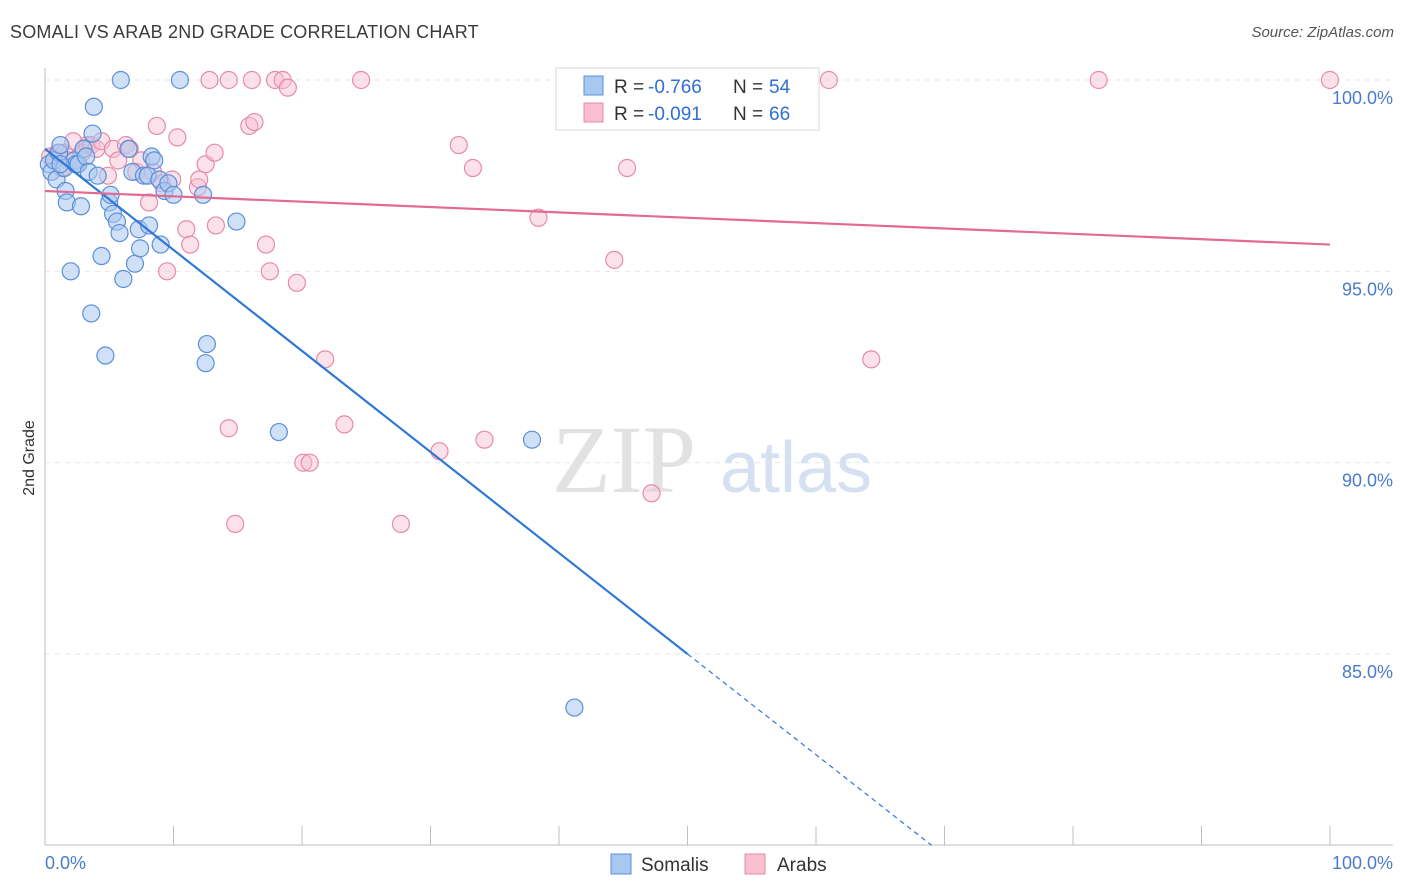 The image size is (1406, 892). I want to click on y-tick-label: 85.0%, so click(1367, 672).